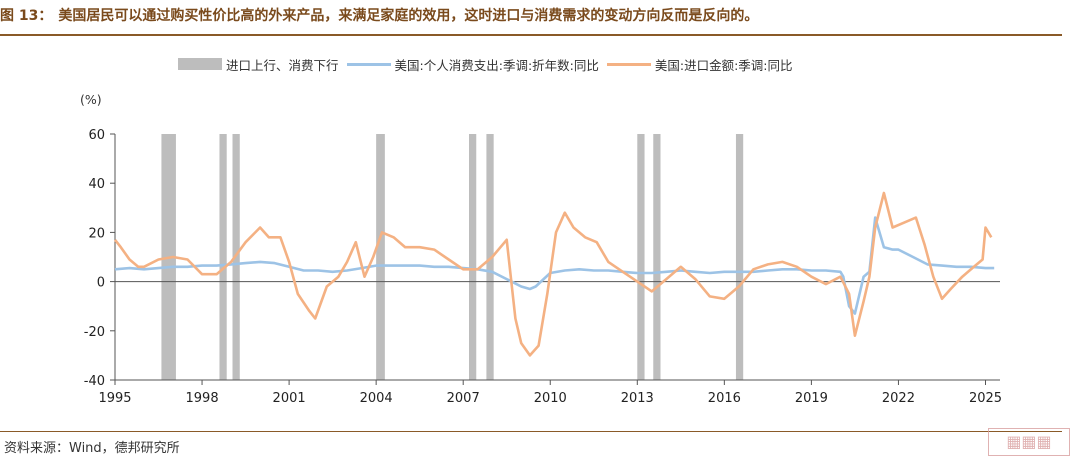 This screenshot has width=1080, height=462. What do you see at coordinates (368, 64) in the screenshot?
I see `legend-swatch-consumption` at bounding box center [368, 64].